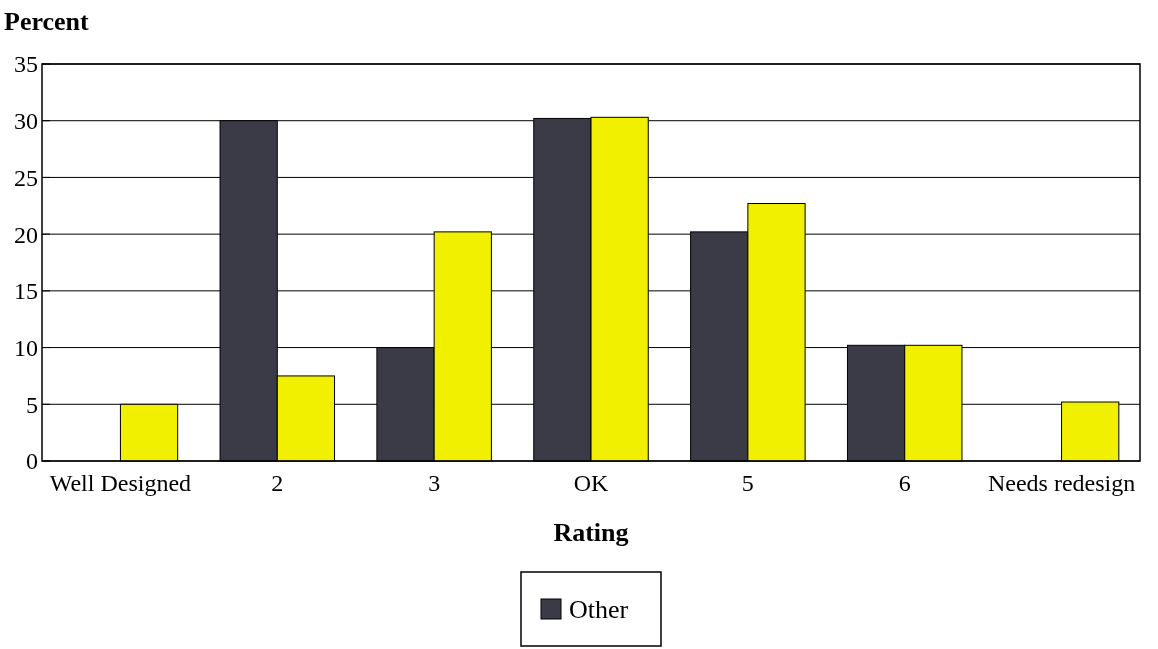 This screenshot has width=1158, height=649. What do you see at coordinates (904, 483) in the screenshot?
I see `x-tick-label: 6` at bounding box center [904, 483].